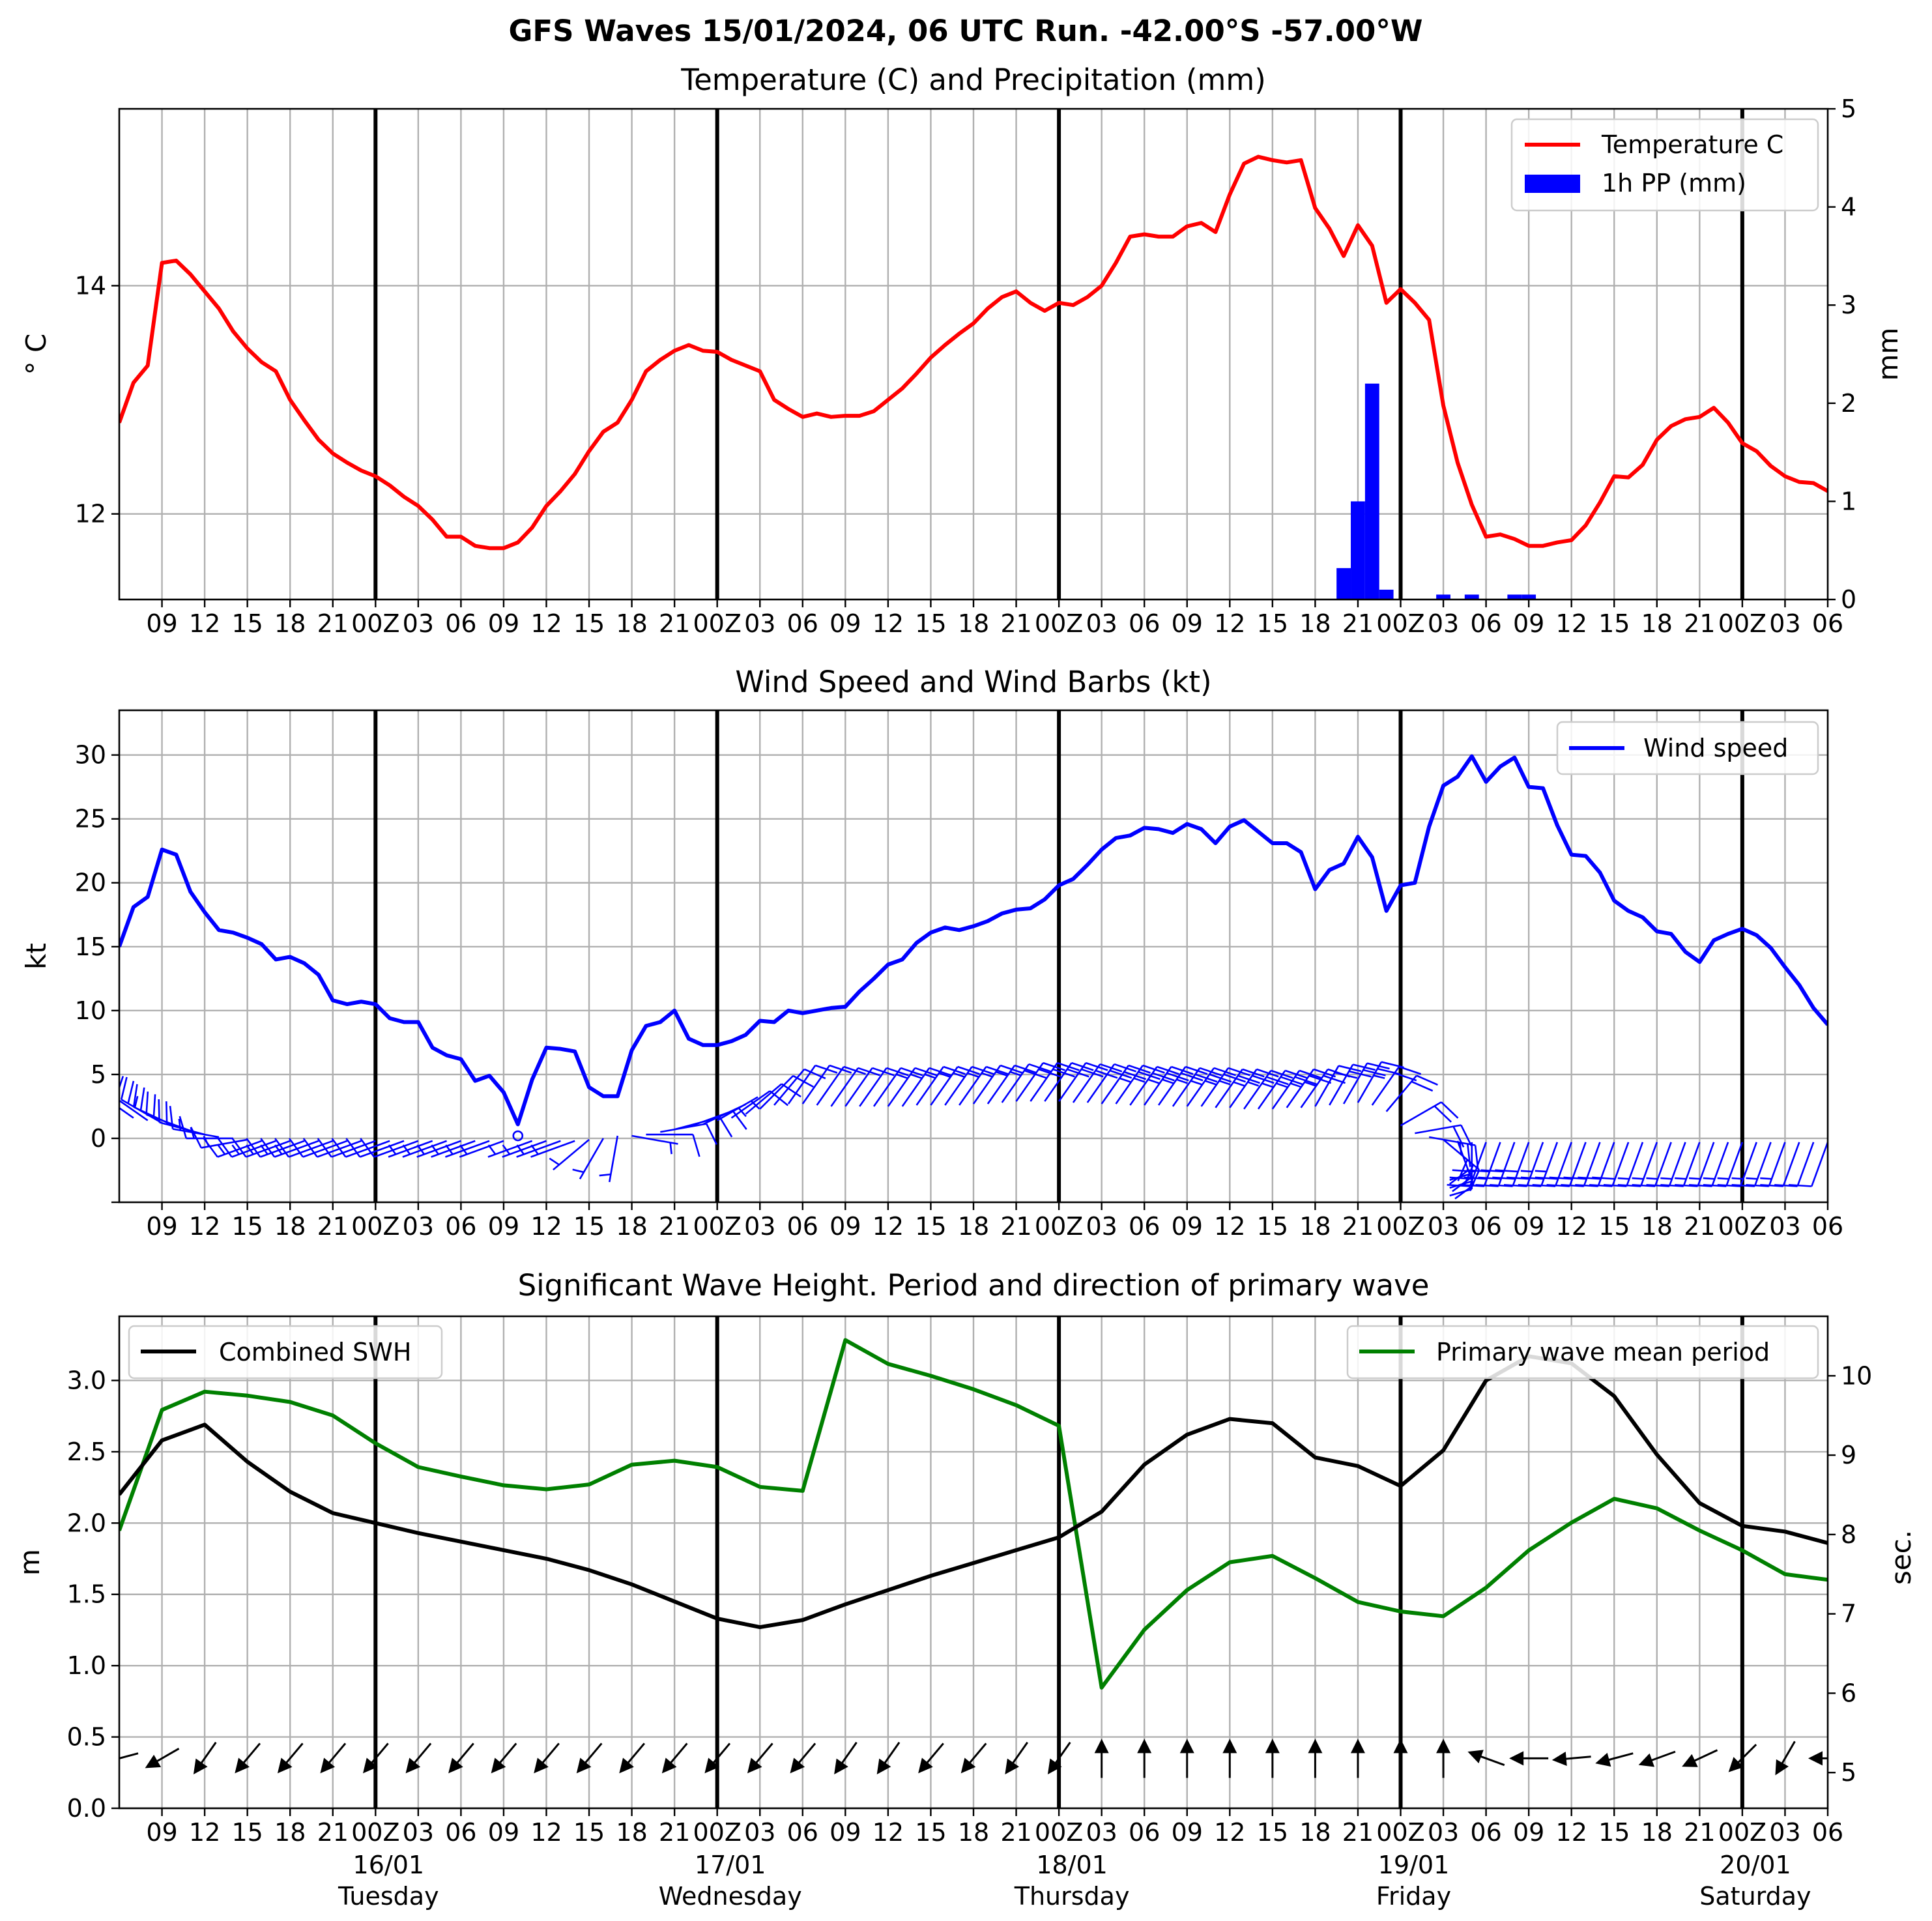 The width and height of the screenshot is (1932, 1921). I want to click on x-tick-label: 09, so click(503, 1226).